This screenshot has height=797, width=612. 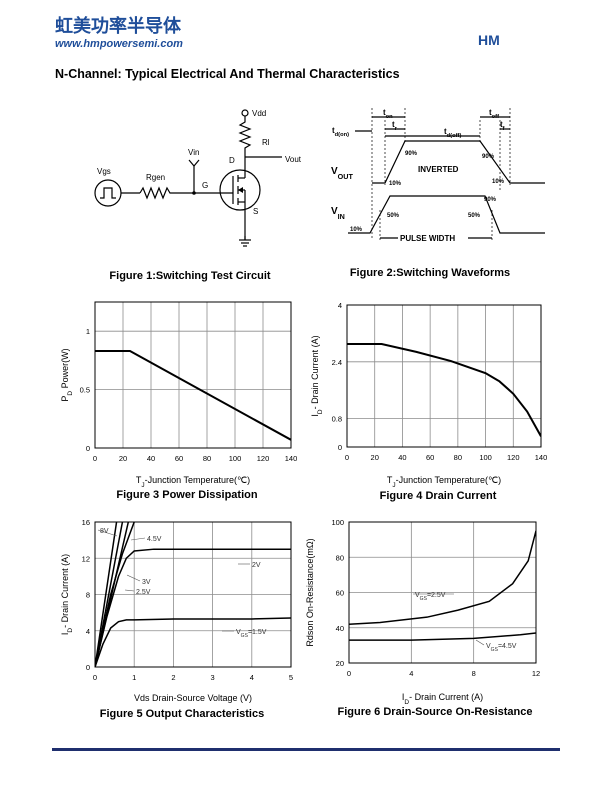 I want to click on x-axis-label: TJ-Junction Temperature(℃), so click(x=444, y=482).